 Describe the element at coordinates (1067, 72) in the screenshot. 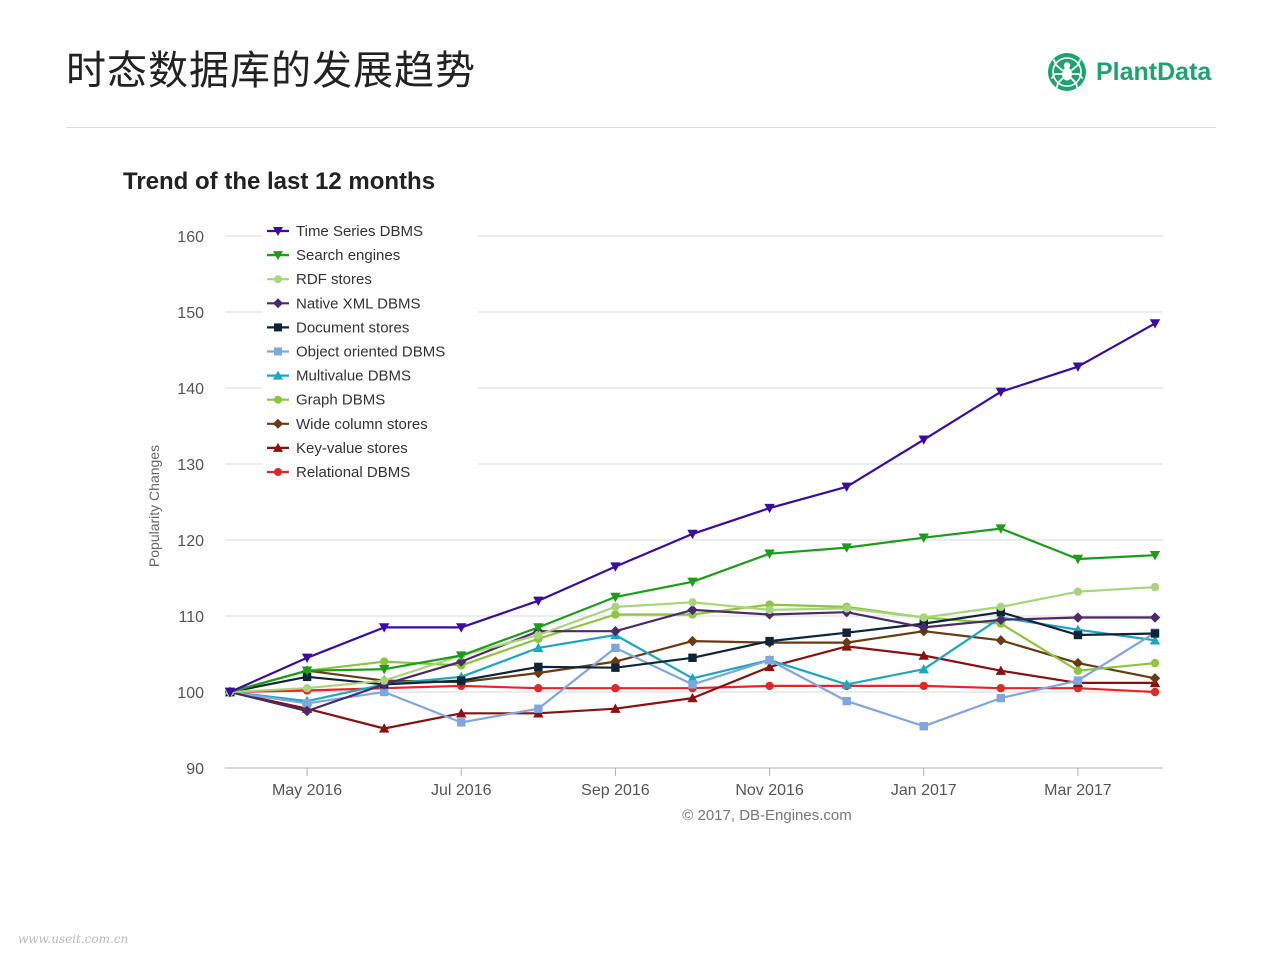

I see `spider-logo-icon` at that location.